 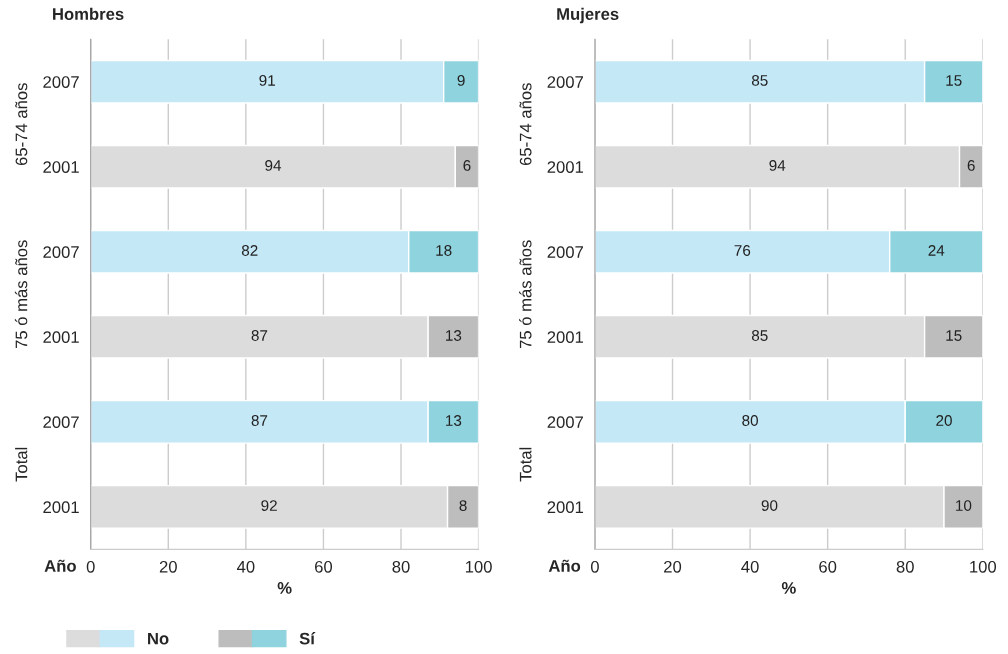 What do you see at coordinates (444, 250) in the screenshot?
I see `data-label: 18` at bounding box center [444, 250].